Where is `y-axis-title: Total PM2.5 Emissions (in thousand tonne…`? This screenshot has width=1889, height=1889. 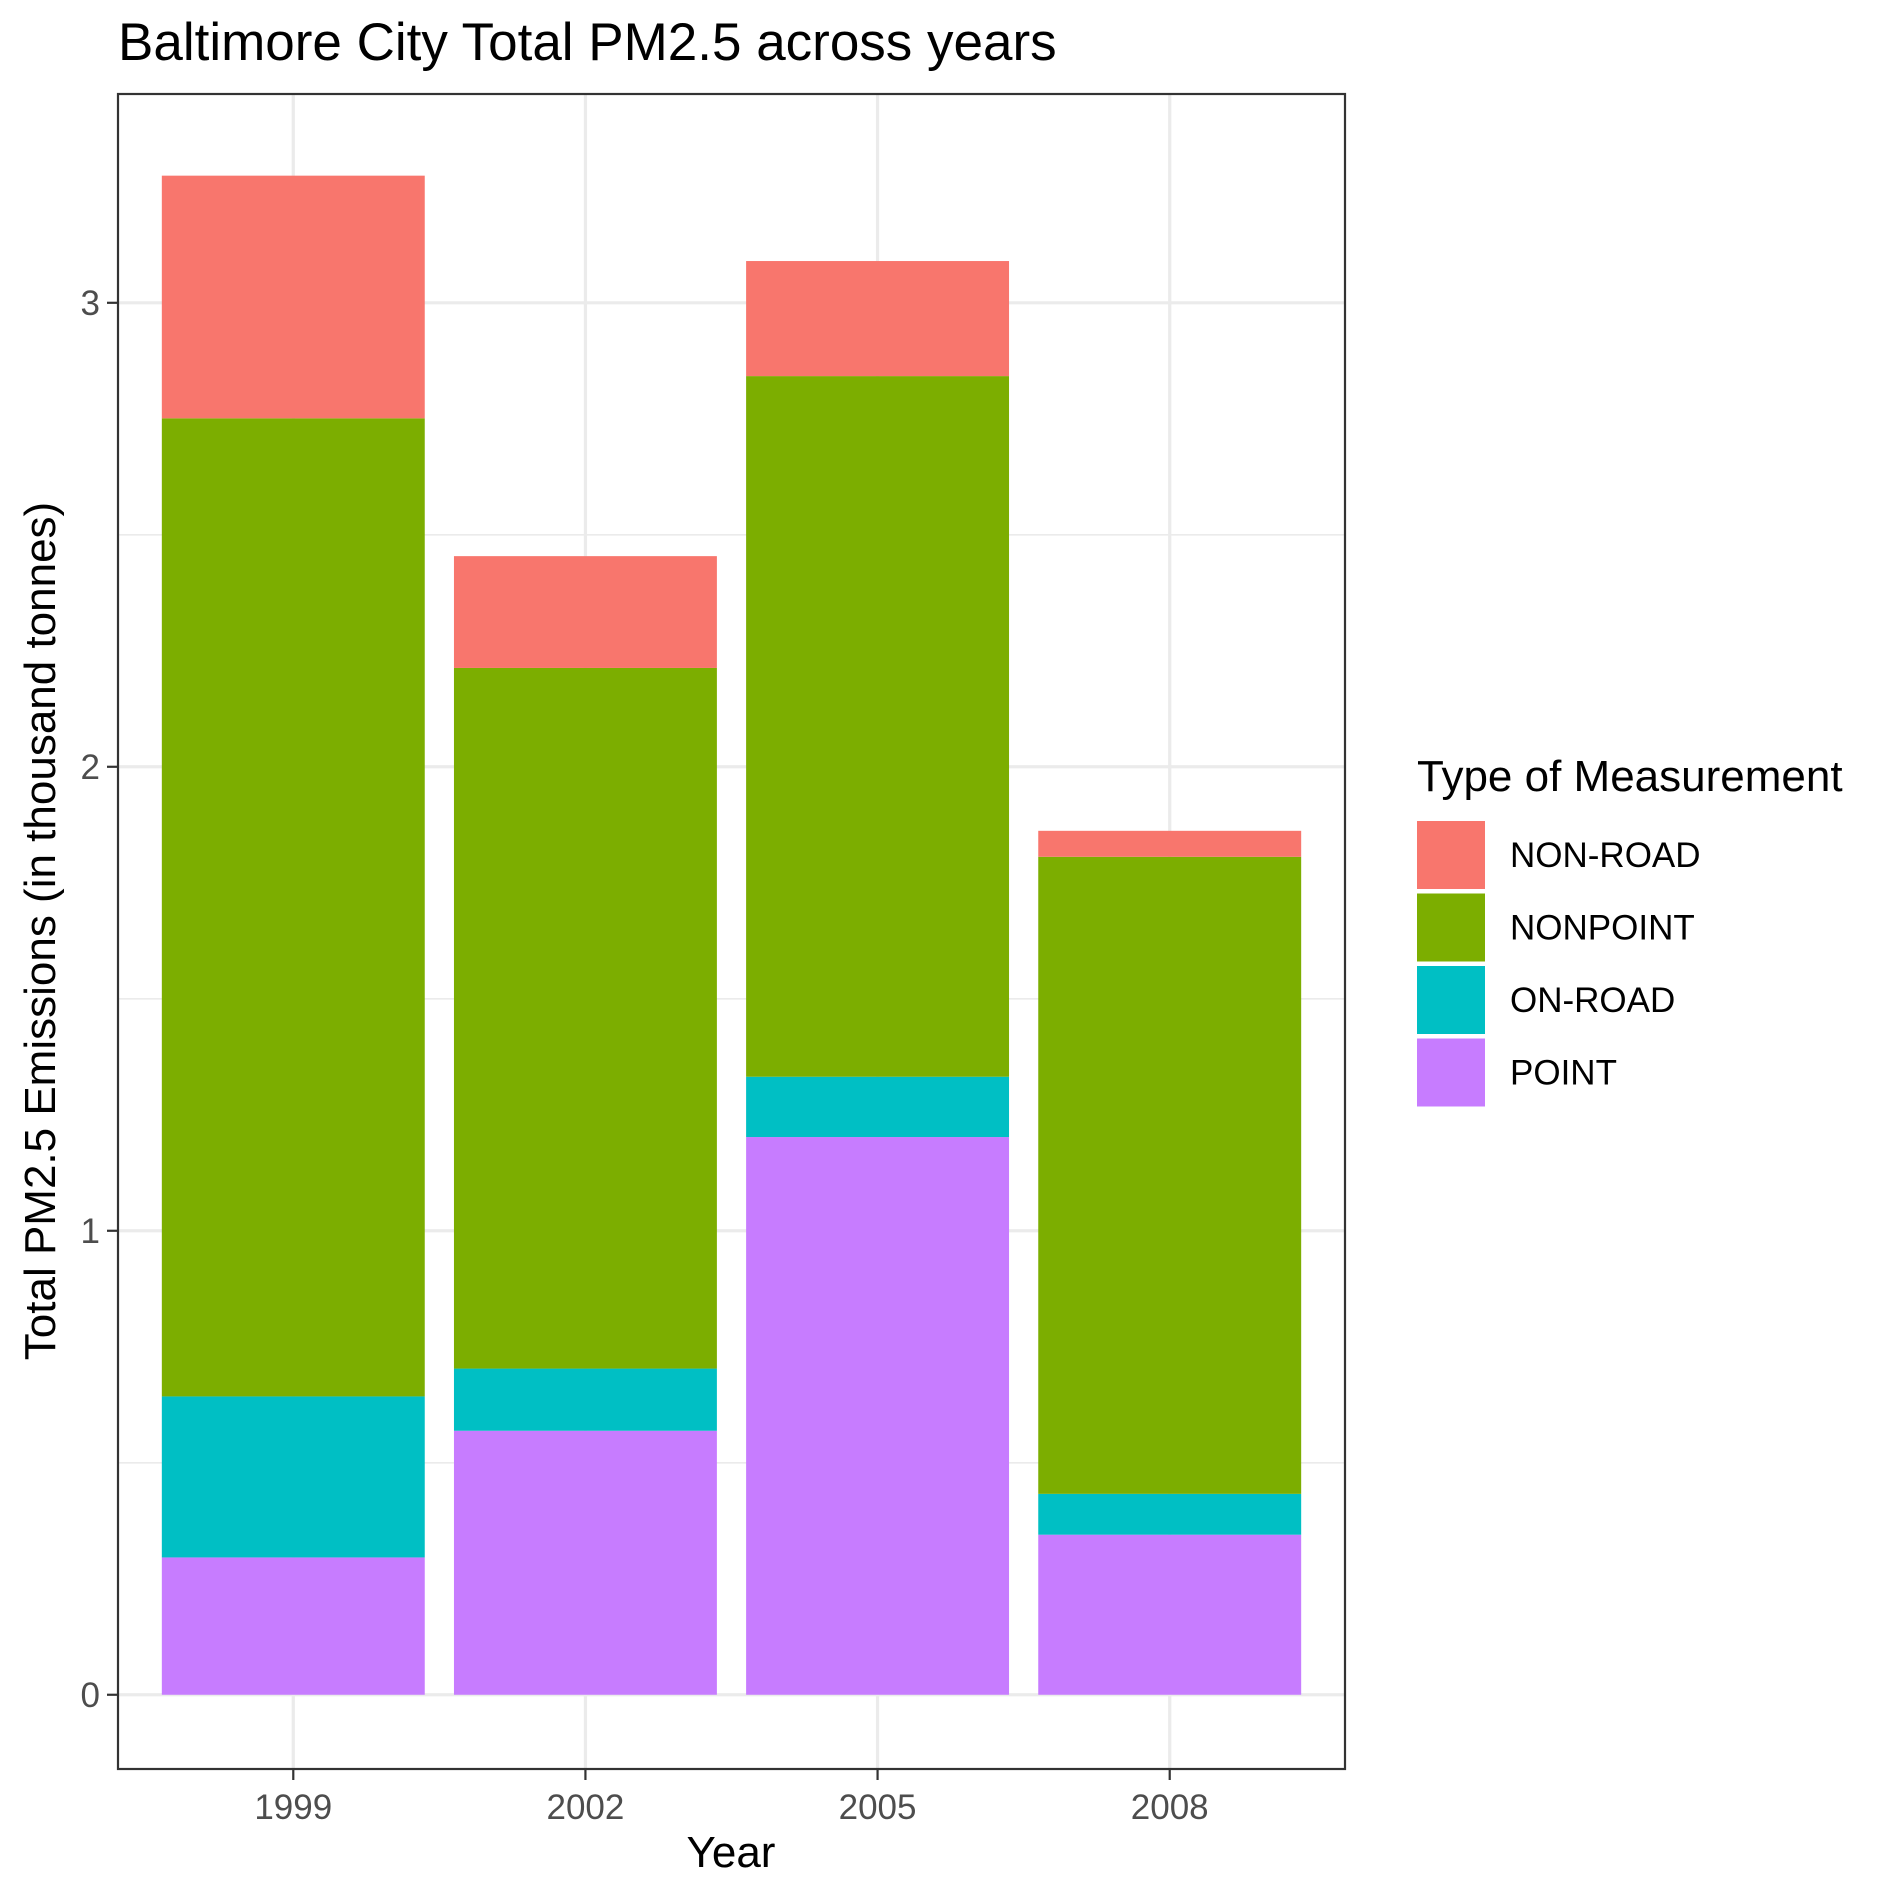 y-axis-title: Total PM2.5 Emissions (in thousand tonne… is located at coordinates (40, 931).